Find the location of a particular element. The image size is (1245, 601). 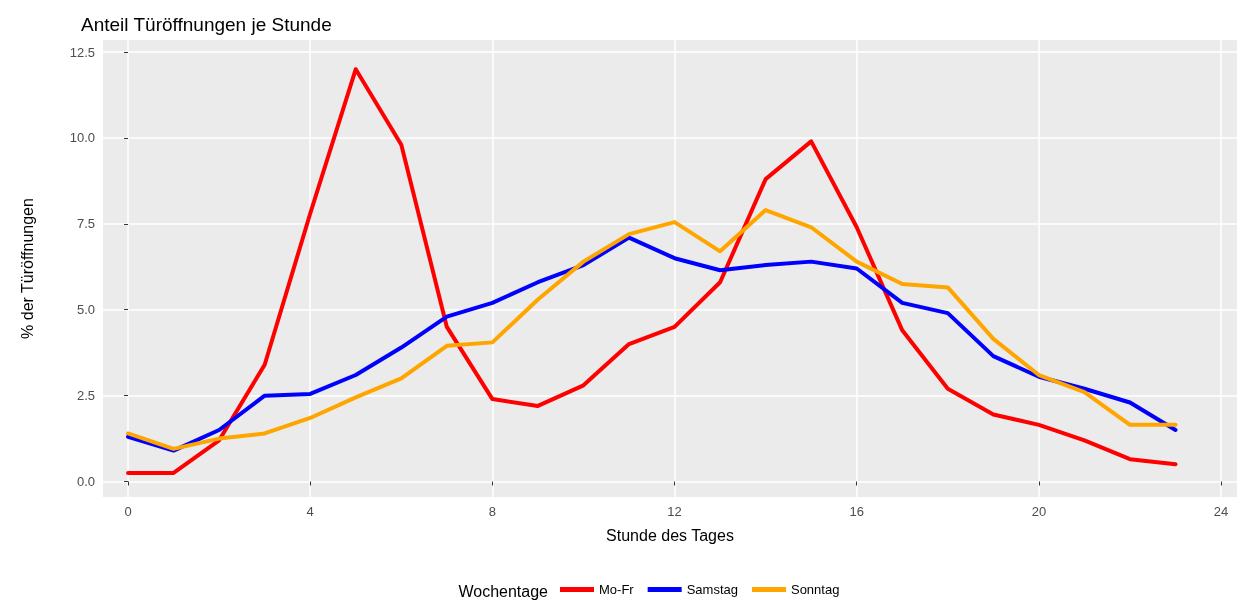

x-tick-label: 4 is located at coordinates (310, 511).